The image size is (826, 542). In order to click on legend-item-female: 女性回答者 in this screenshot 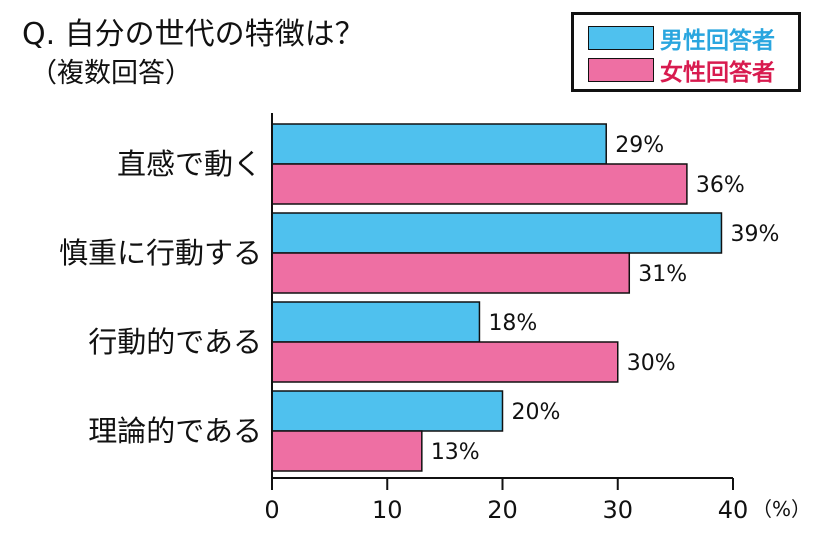, I will do `click(681, 71)`.